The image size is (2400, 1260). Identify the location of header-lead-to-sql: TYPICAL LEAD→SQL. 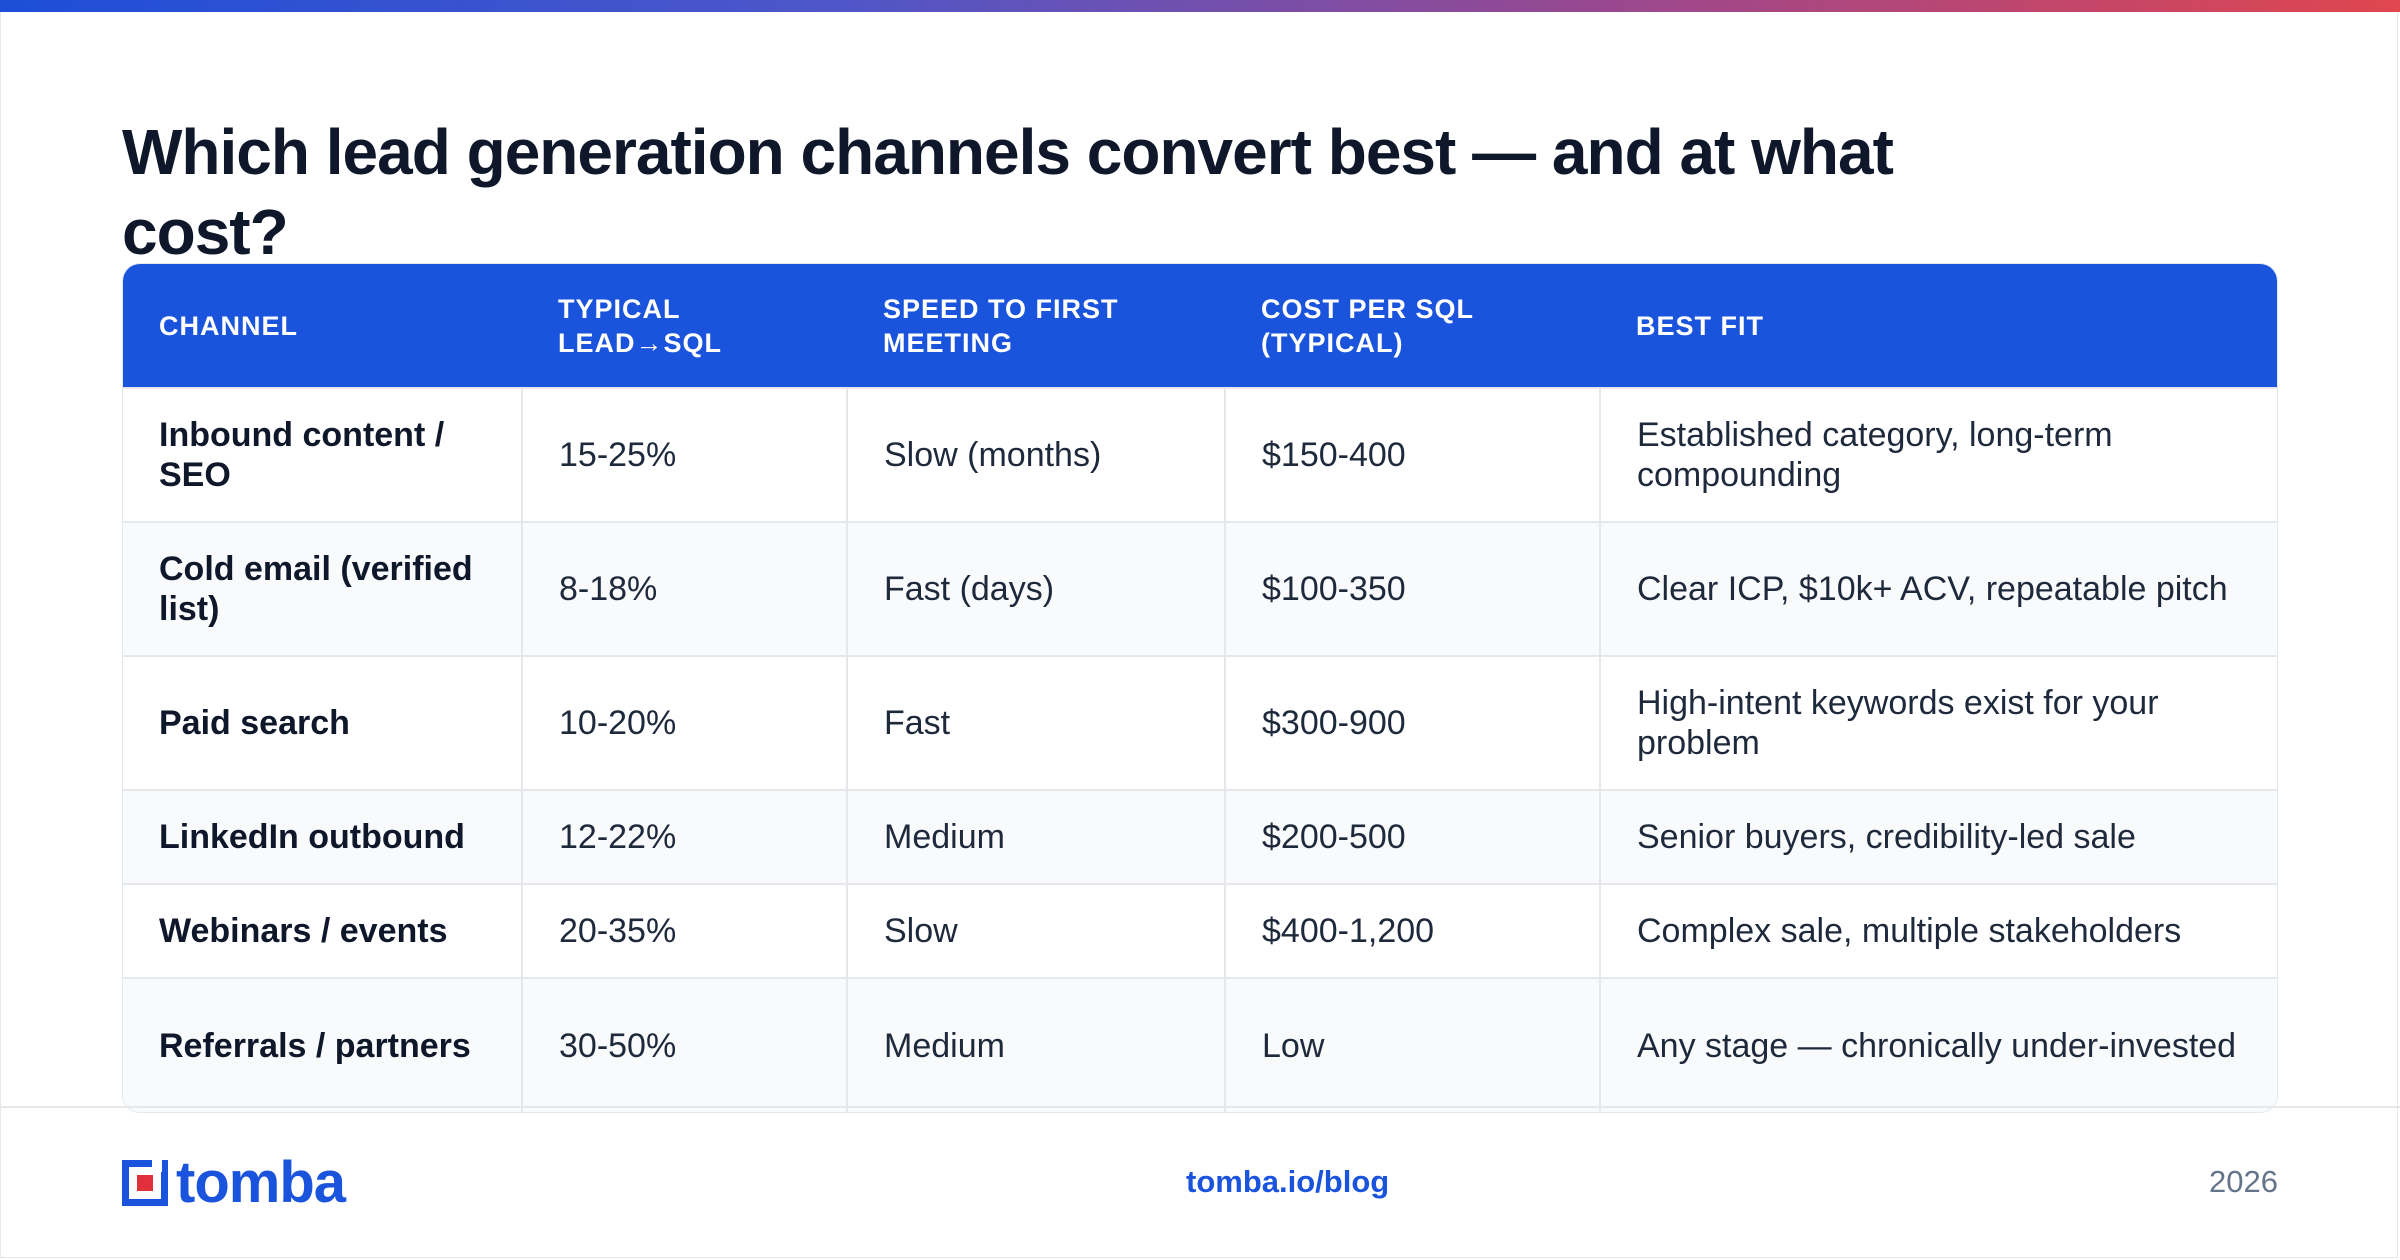
(640, 325).